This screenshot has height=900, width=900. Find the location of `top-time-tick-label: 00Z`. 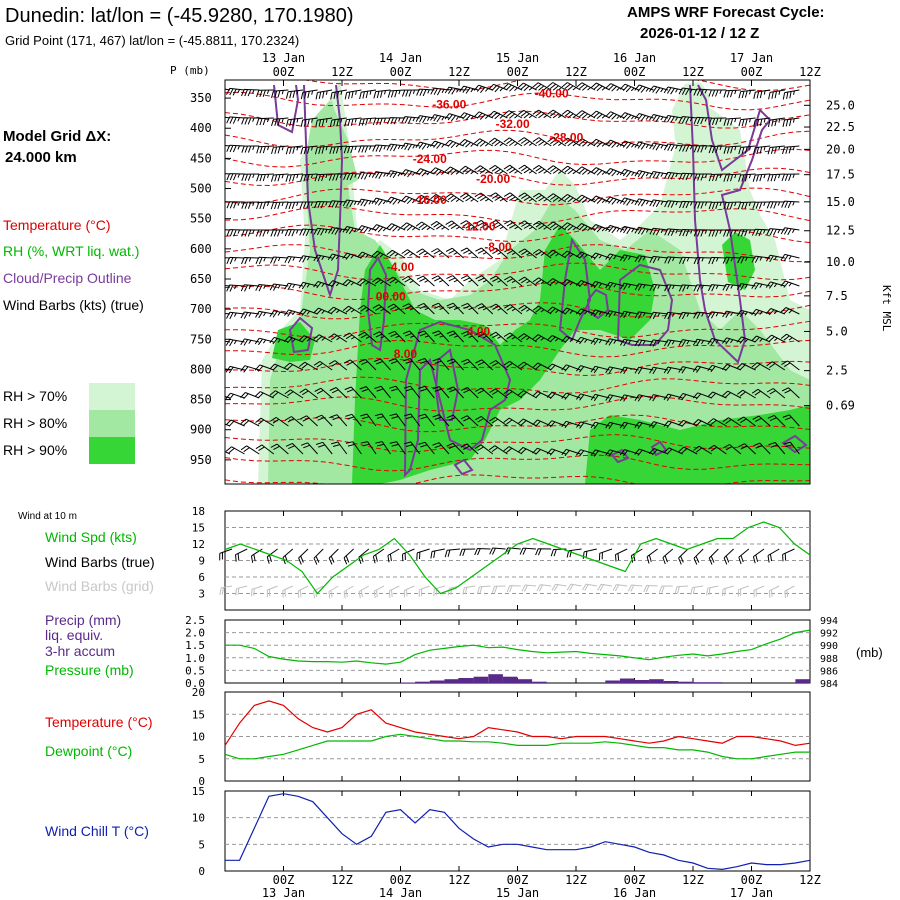

top-time-tick-label: 00Z is located at coordinates (518, 72).